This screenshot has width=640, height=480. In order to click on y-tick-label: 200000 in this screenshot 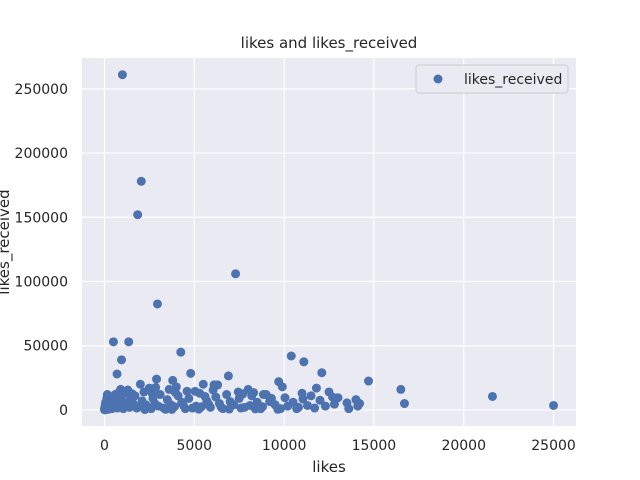, I will do `click(41, 154)`.